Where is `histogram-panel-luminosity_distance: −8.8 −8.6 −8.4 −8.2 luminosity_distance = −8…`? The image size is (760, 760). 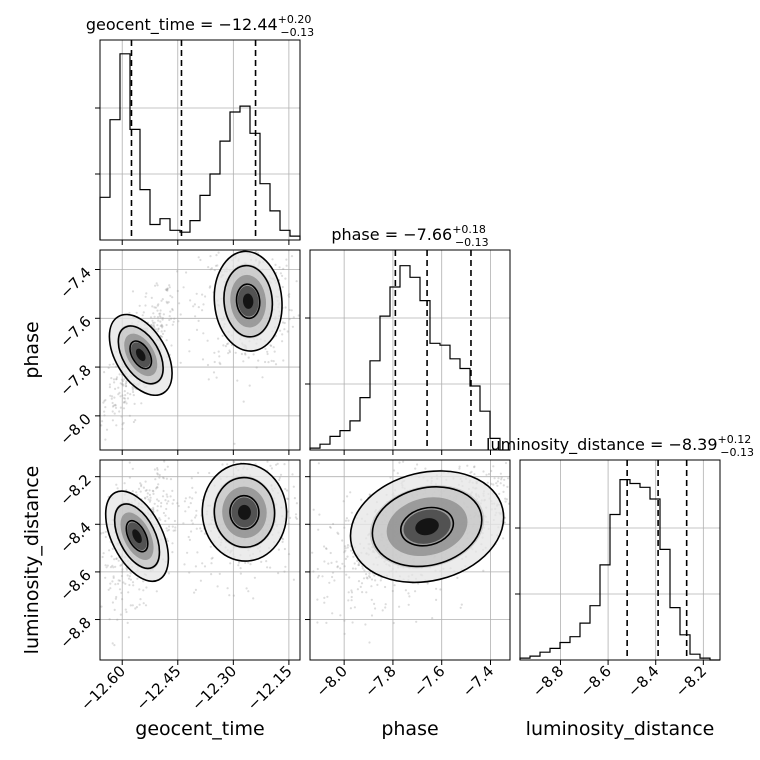 histogram-panel-luminosity_distance: −8.8 −8.6 −8.4 −8.2 luminosity_distance = −8… is located at coordinates (620, 567).